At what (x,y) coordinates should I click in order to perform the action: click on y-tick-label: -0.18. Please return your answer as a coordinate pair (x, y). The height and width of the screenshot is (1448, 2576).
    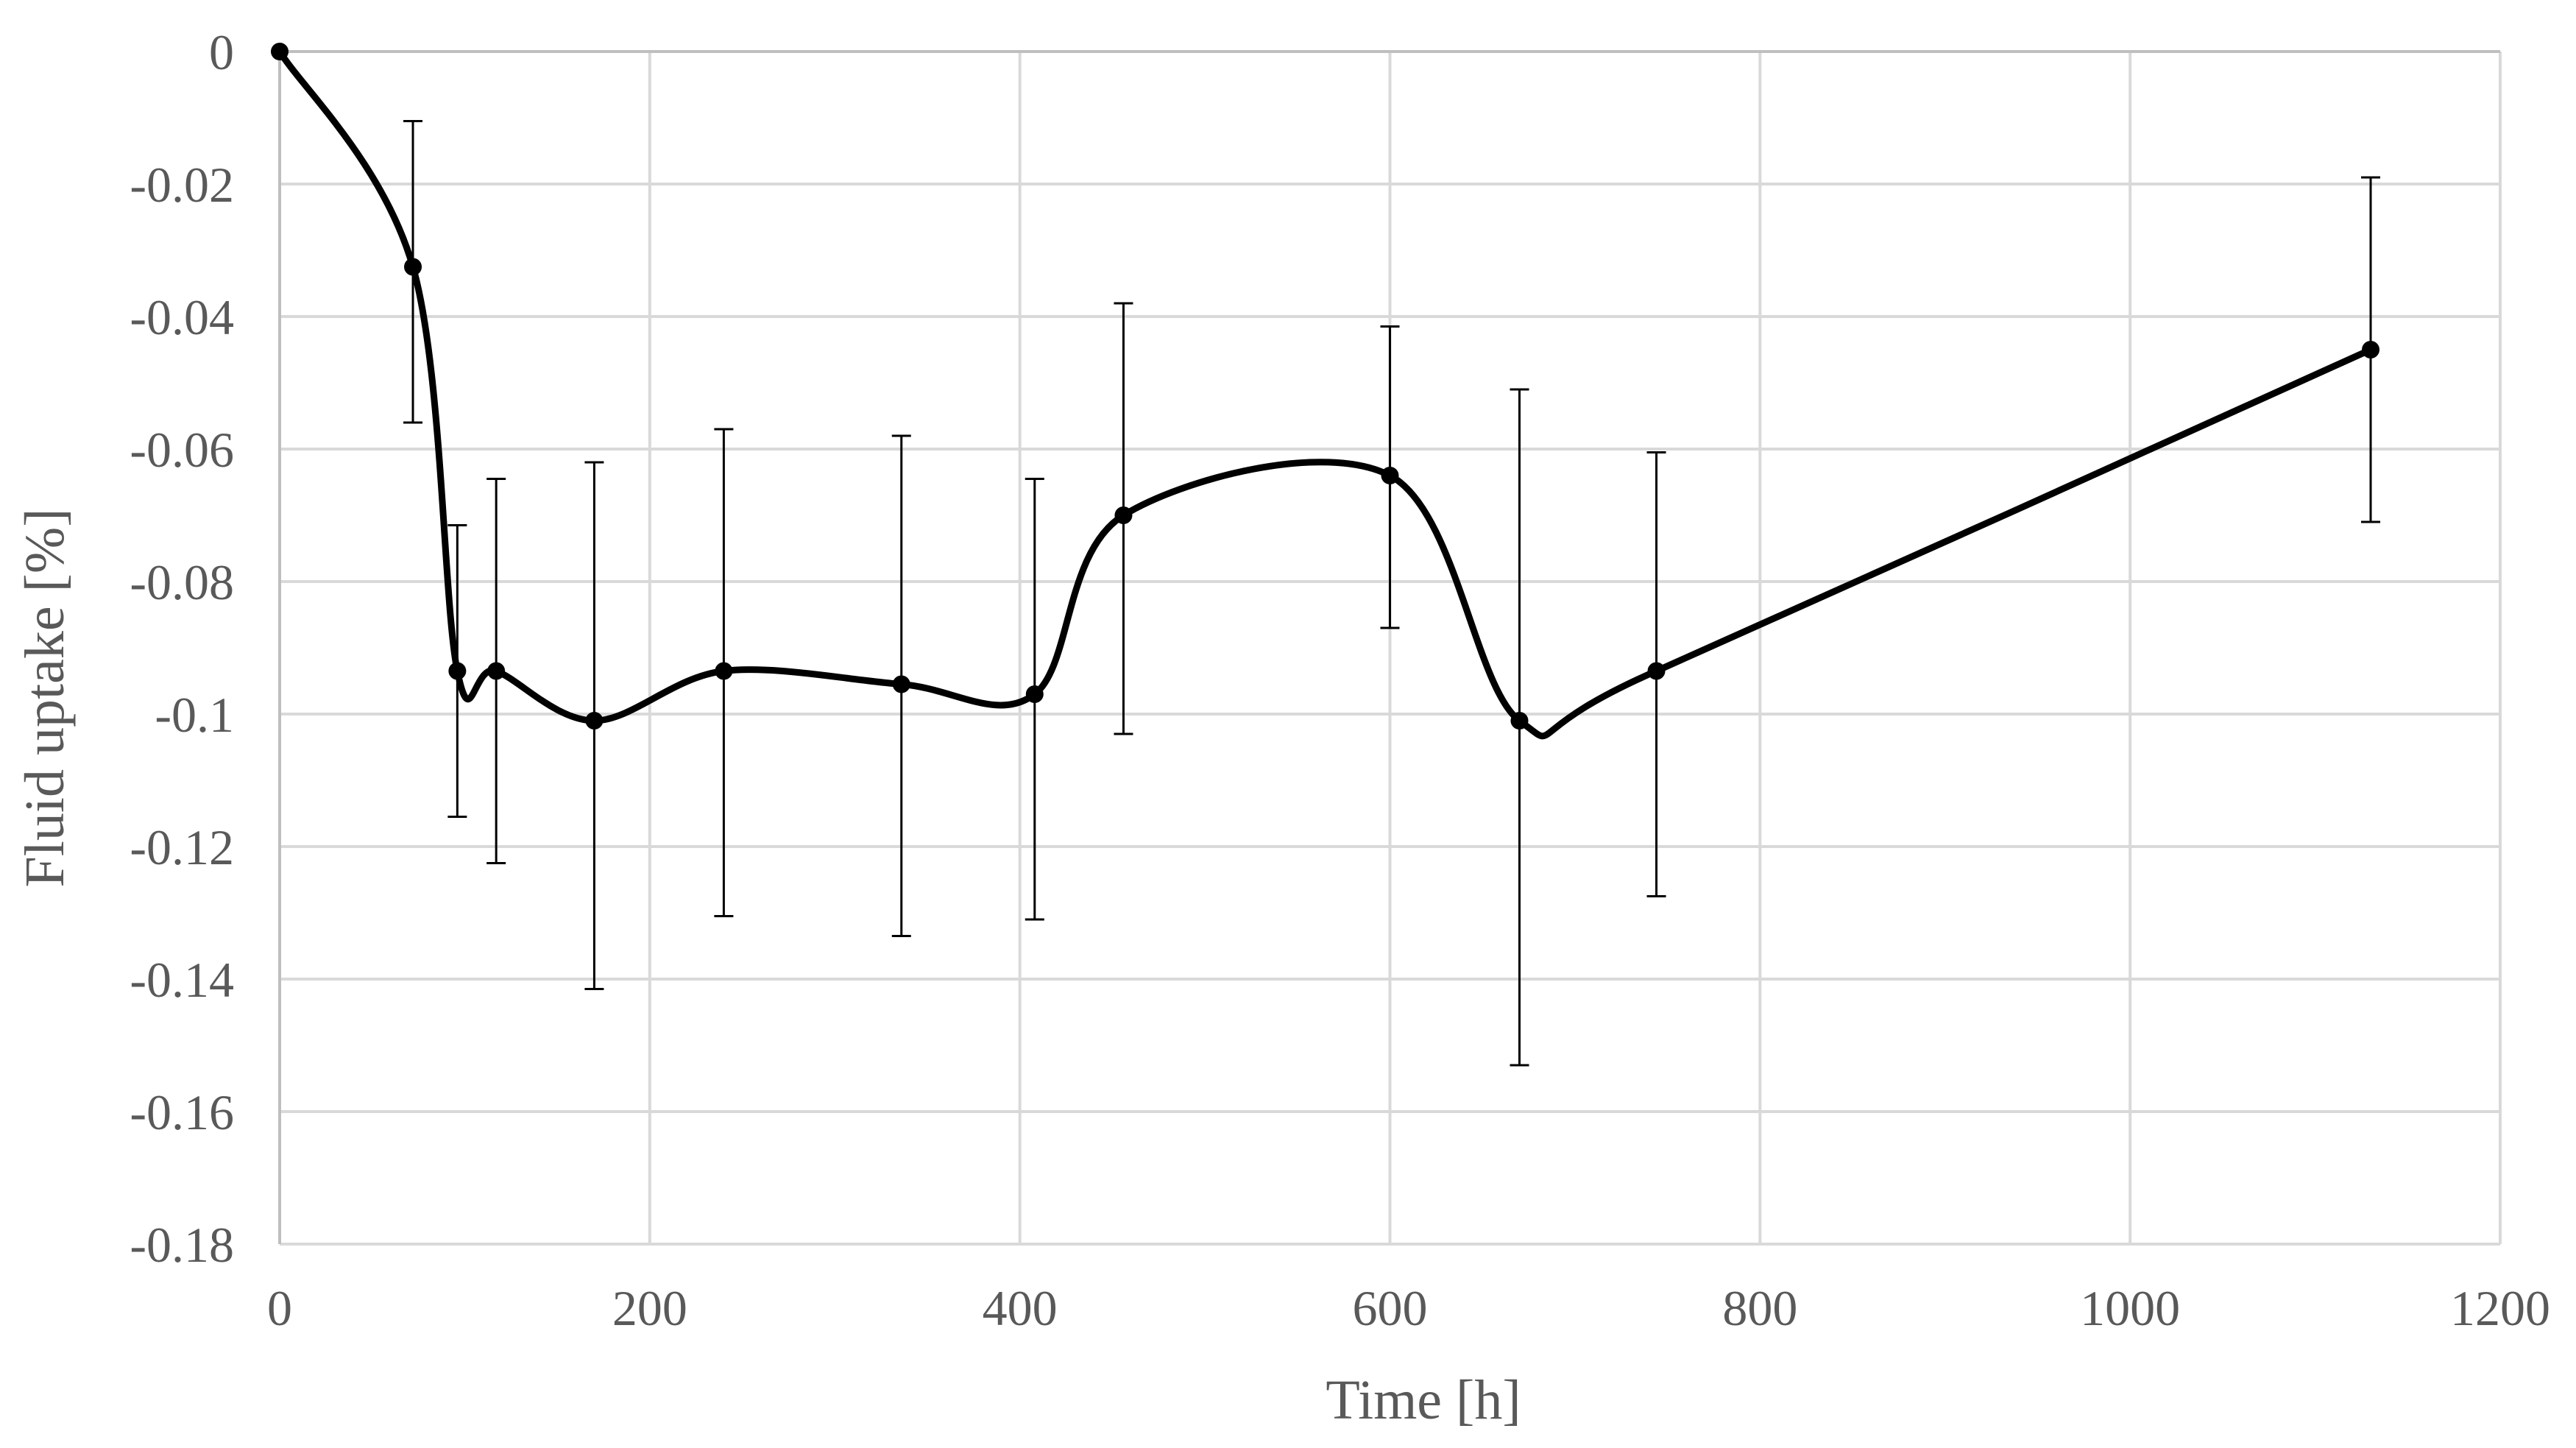
    Looking at the image, I should click on (182, 1245).